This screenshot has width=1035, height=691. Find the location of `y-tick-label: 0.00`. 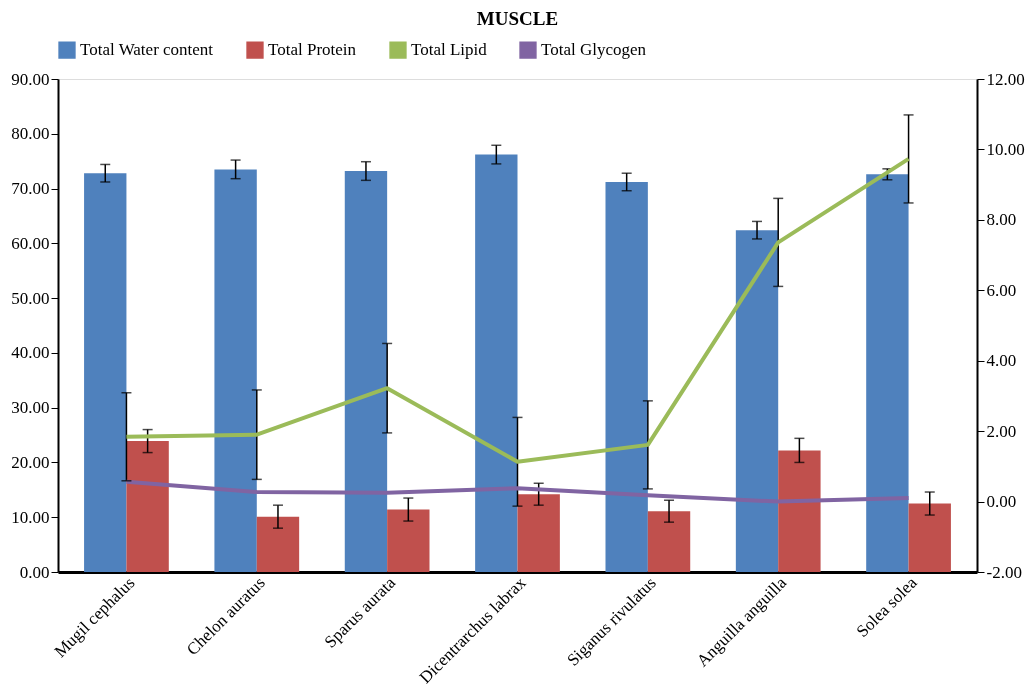

y-tick-label: 0.00 is located at coordinates (34, 572).